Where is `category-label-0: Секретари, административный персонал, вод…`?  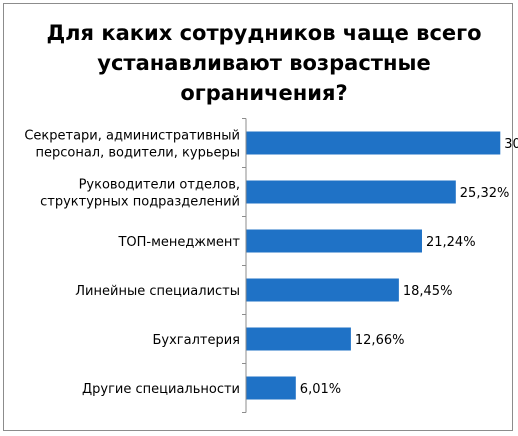 category-label-0: Секретари, административный персонал, вод… is located at coordinates (132, 145).